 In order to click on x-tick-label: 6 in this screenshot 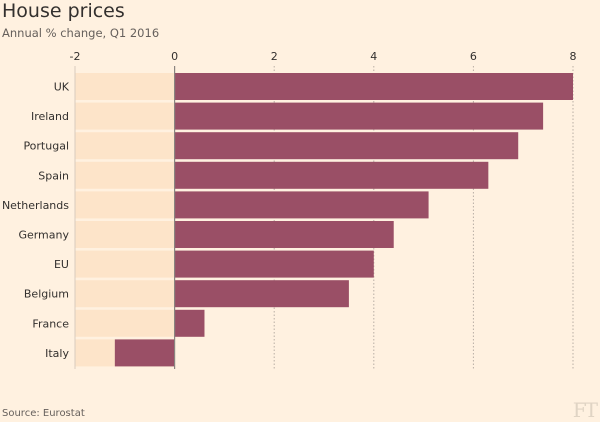, I will do `click(473, 56)`.